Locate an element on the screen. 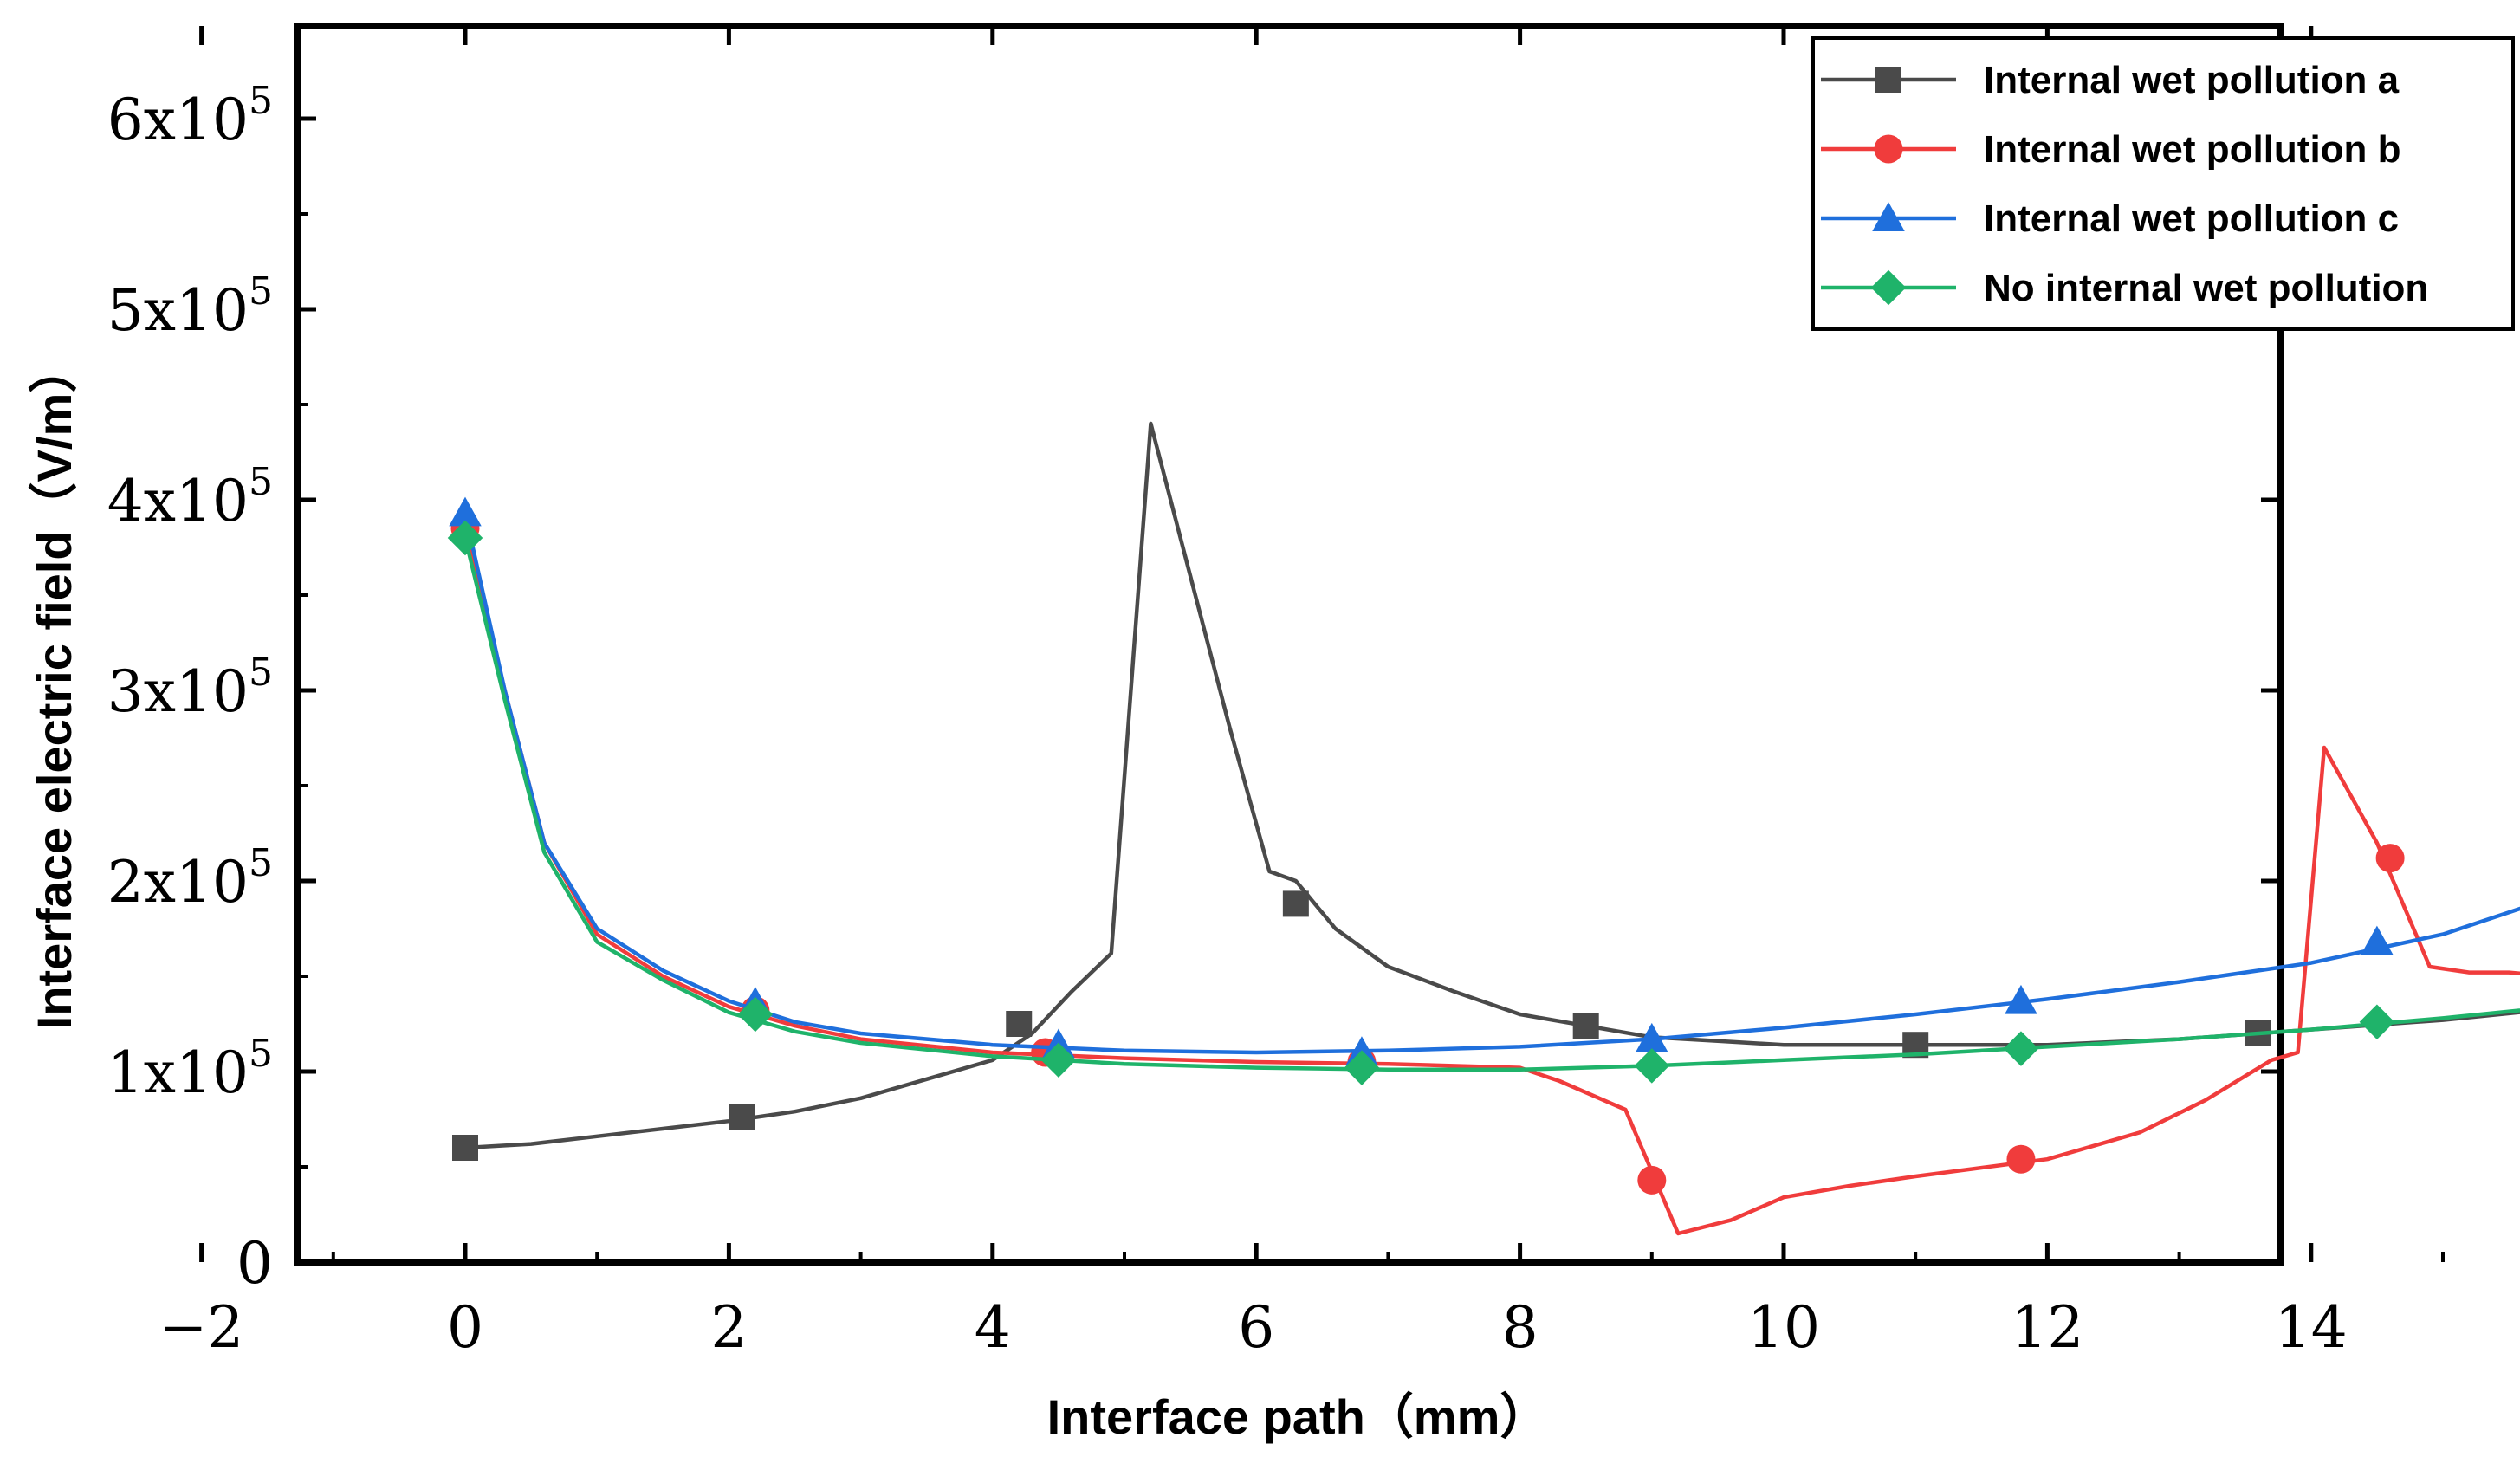 The height and width of the screenshot is (1457, 2520). x-tick-label: −2 is located at coordinates (201, 1327).